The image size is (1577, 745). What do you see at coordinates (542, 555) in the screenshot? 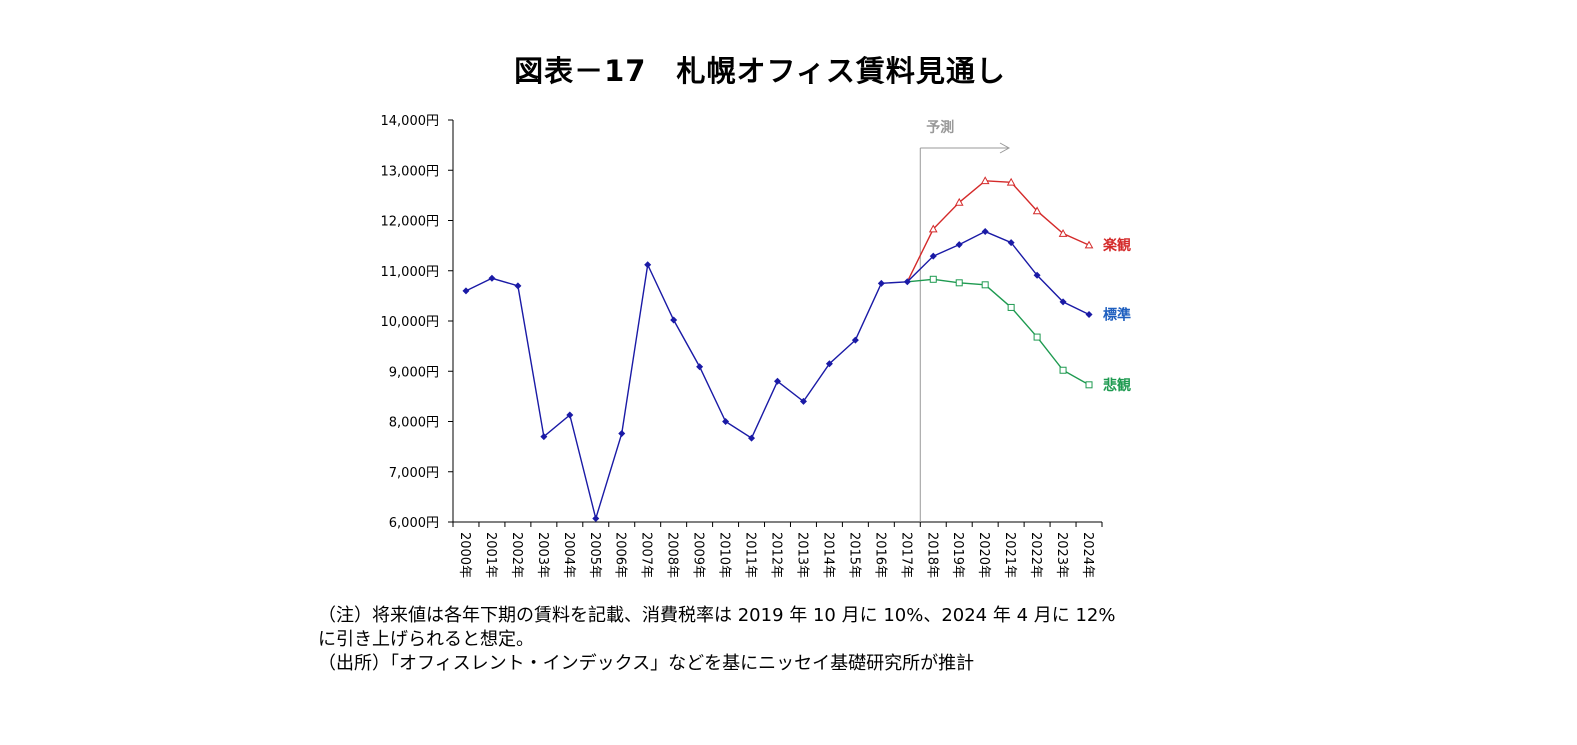
I see `x-tick-label: 2003年` at bounding box center [542, 555].